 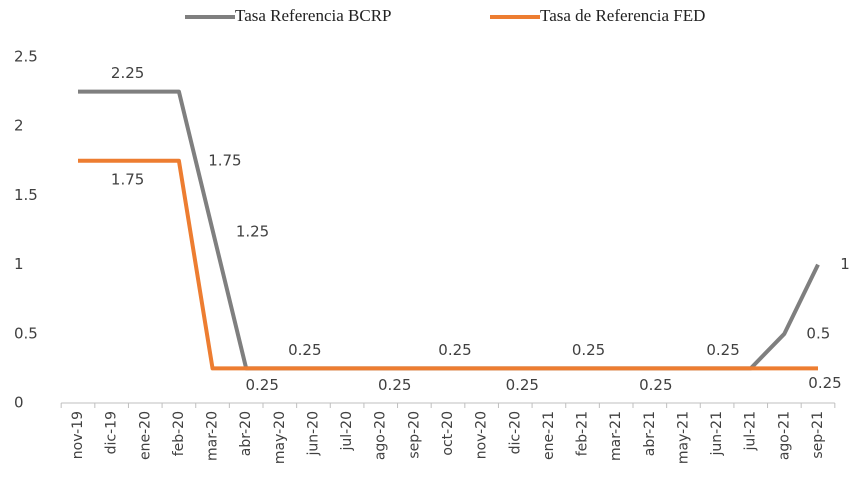 What do you see at coordinates (717, 434) in the screenshot?
I see `x-tick-label: jun-21` at bounding box center [717, 434].